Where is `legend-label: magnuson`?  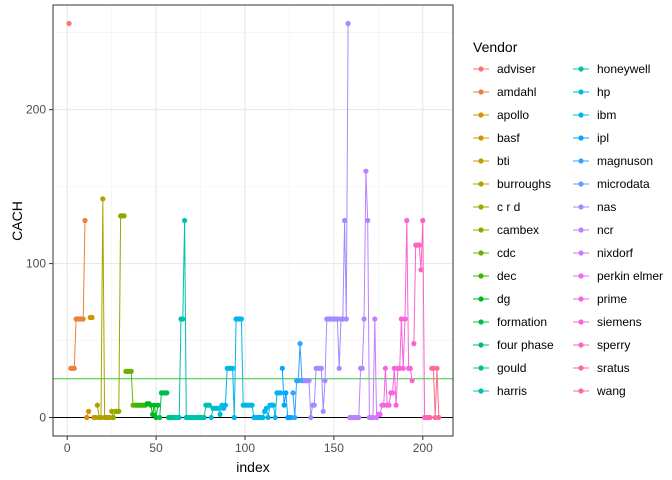
legend-label: magnuson is located at coordinates (625, 161).